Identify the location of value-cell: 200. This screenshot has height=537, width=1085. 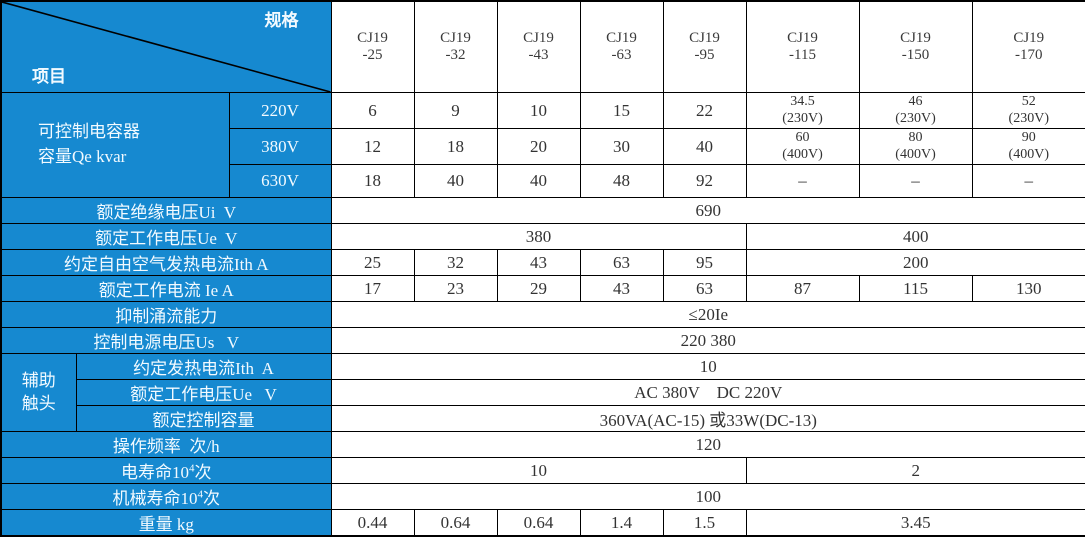
(915, 262).